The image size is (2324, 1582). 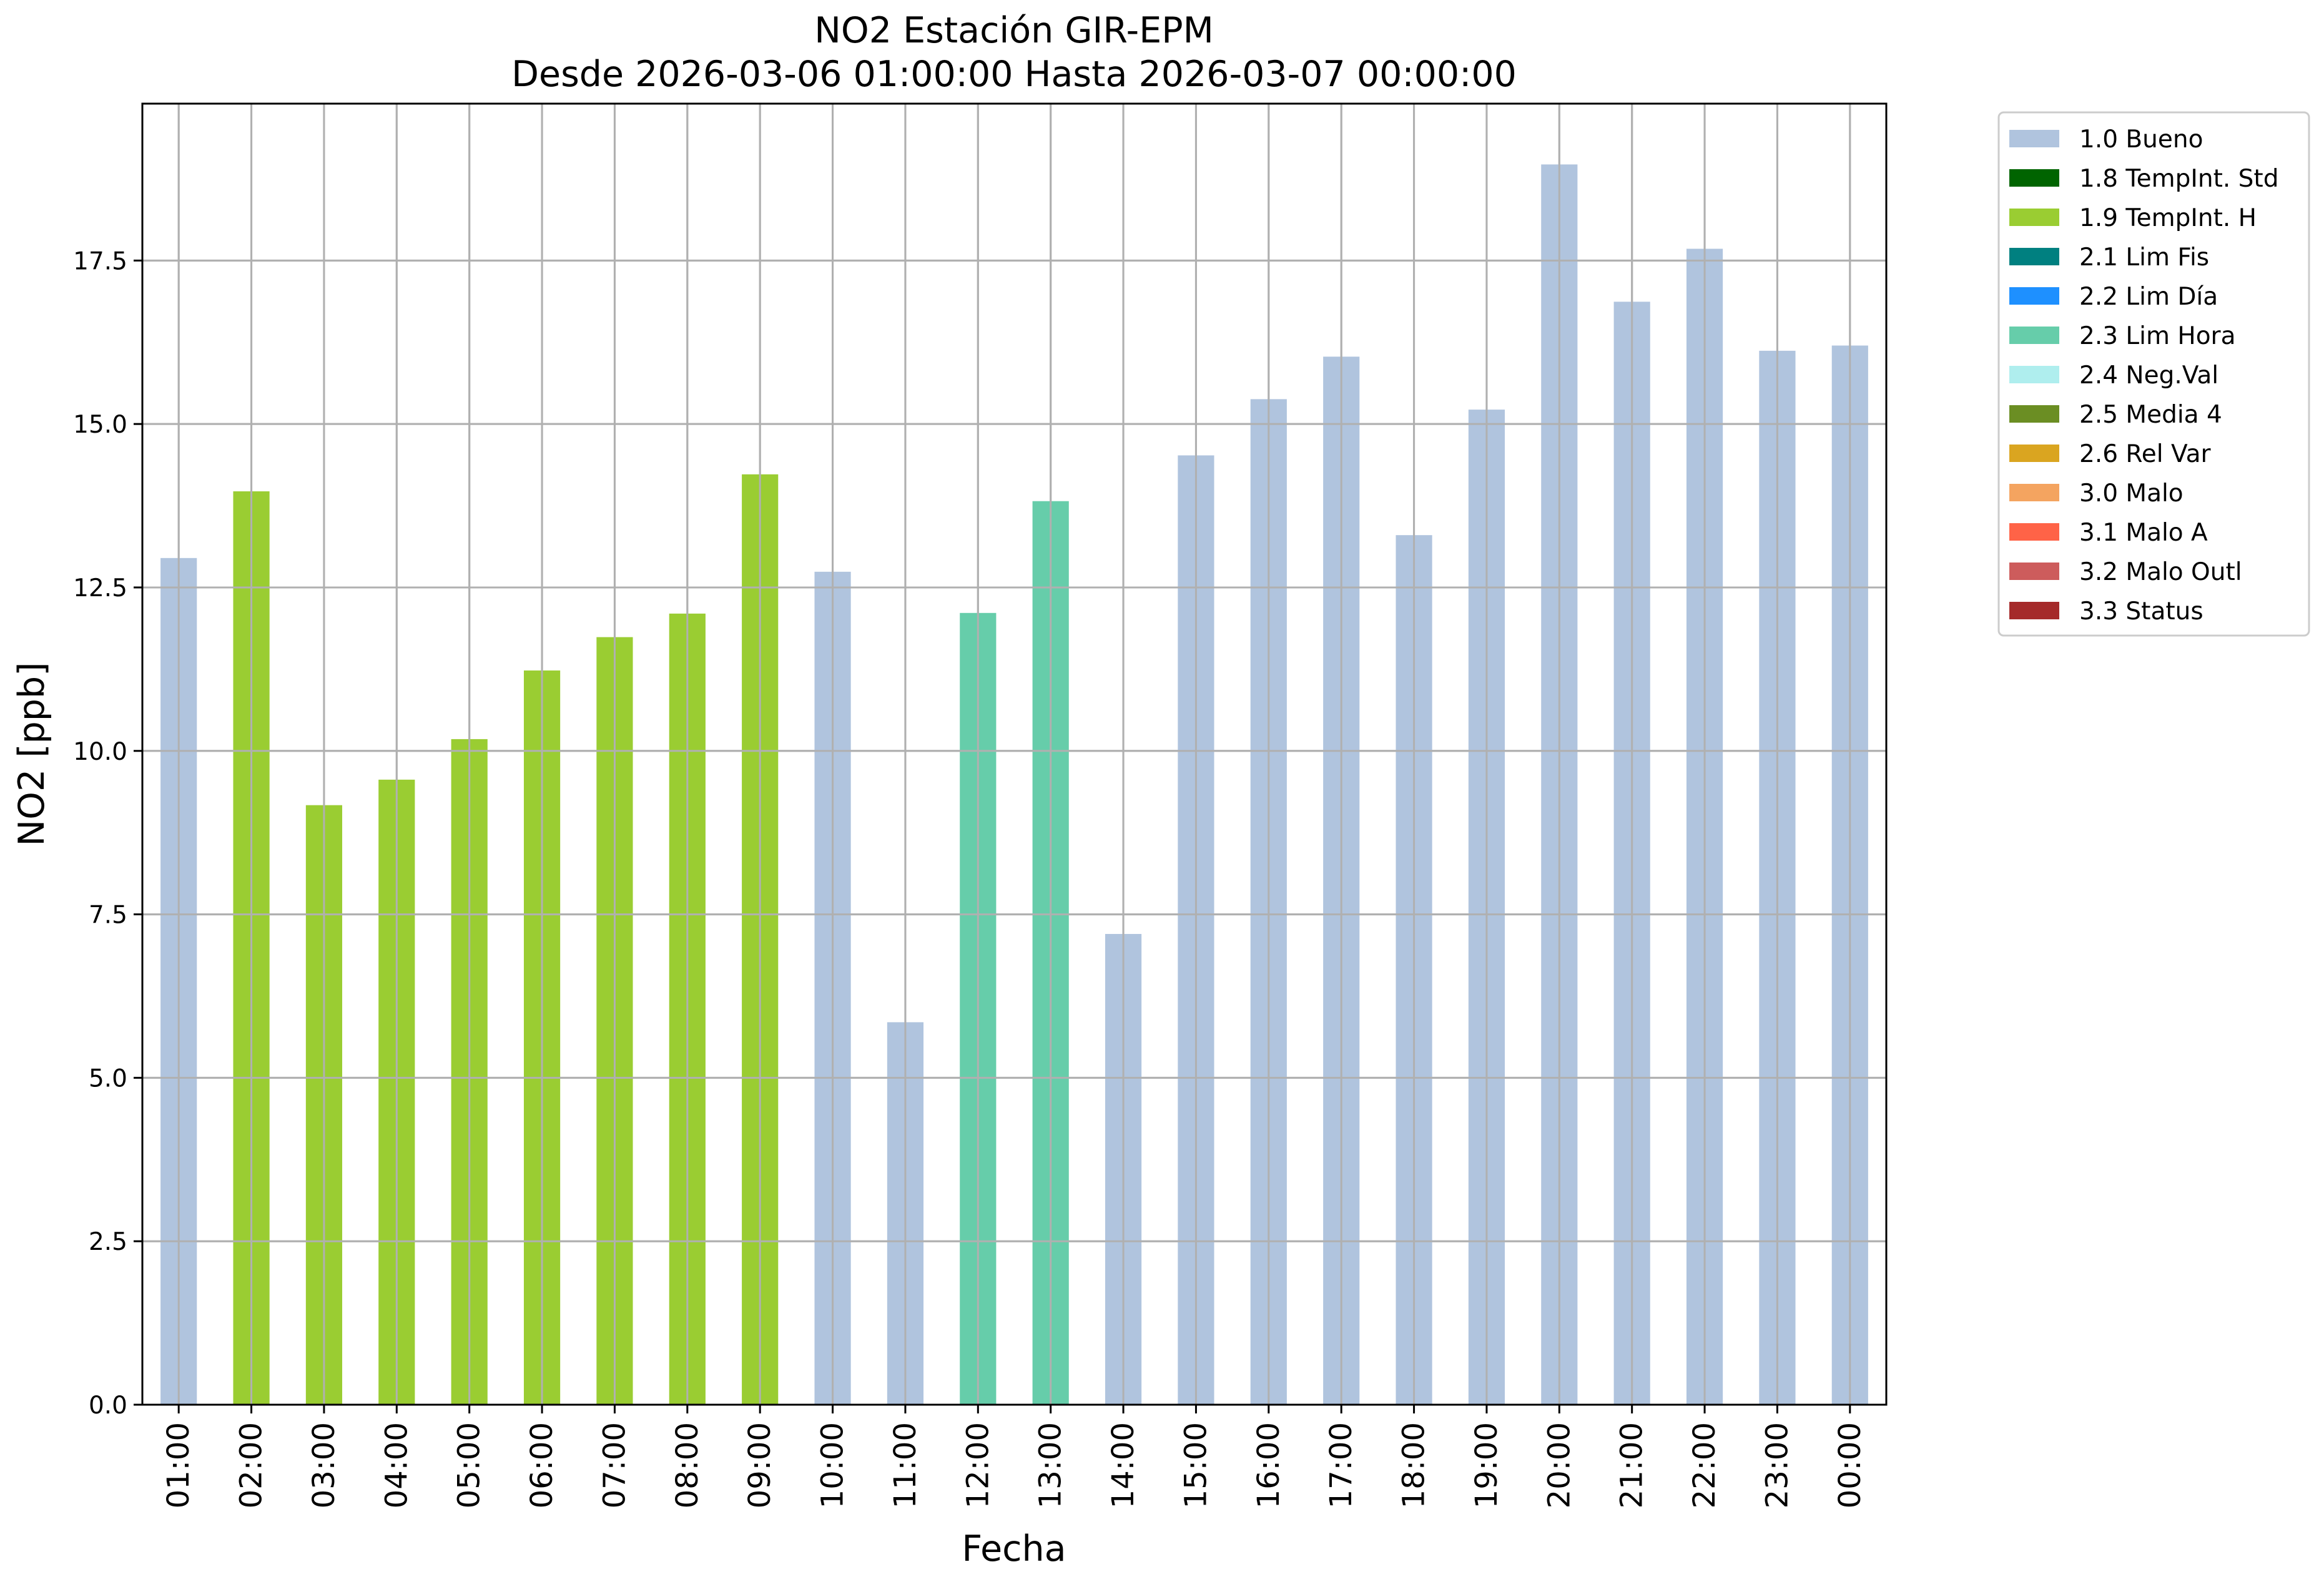 I want to click on x-tick-label: 21:00, so click(x=1632, y=1465).